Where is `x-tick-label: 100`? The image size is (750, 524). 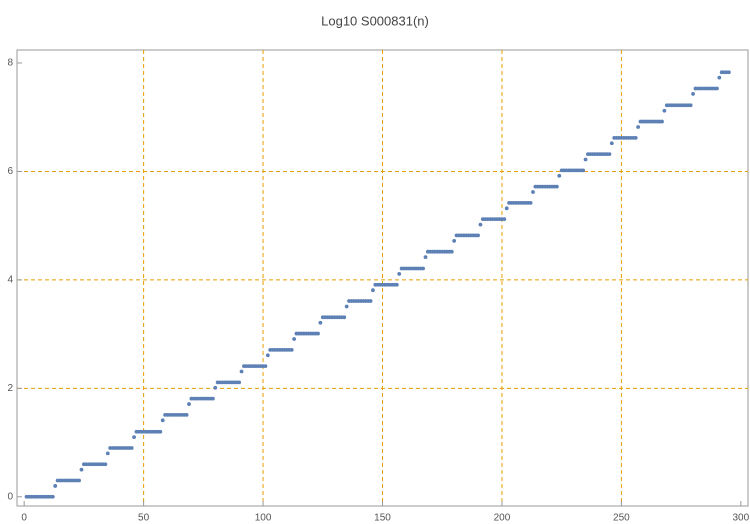 x-tick-label: 100 is located at coordinates (263, 518).